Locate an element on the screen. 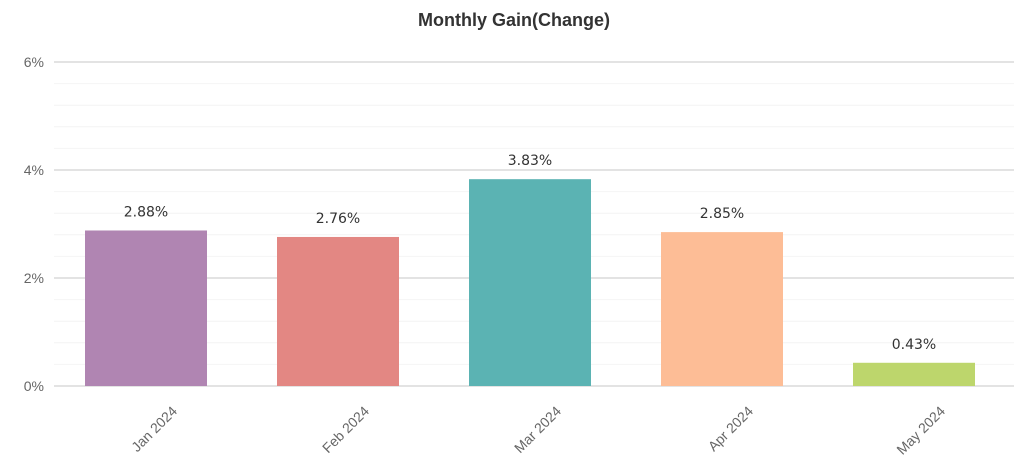 Image resolution: width=1028 pixels, height=475 pixels. data-label: 0.43% is located at coordinates (914, 345).